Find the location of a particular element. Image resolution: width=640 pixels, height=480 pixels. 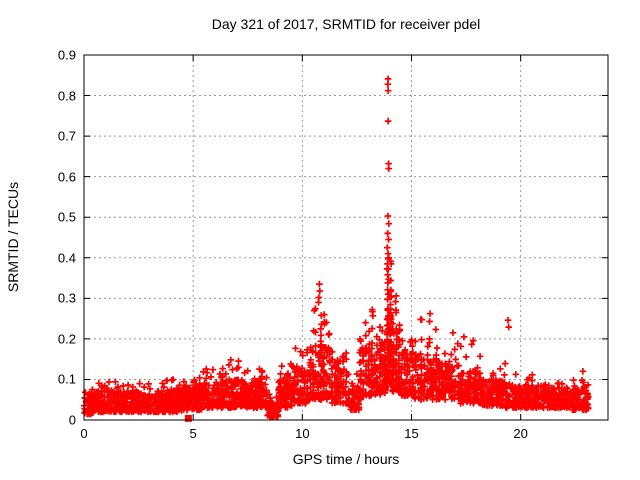

x-tick-label: 15 is located at coordinates (411, 433).